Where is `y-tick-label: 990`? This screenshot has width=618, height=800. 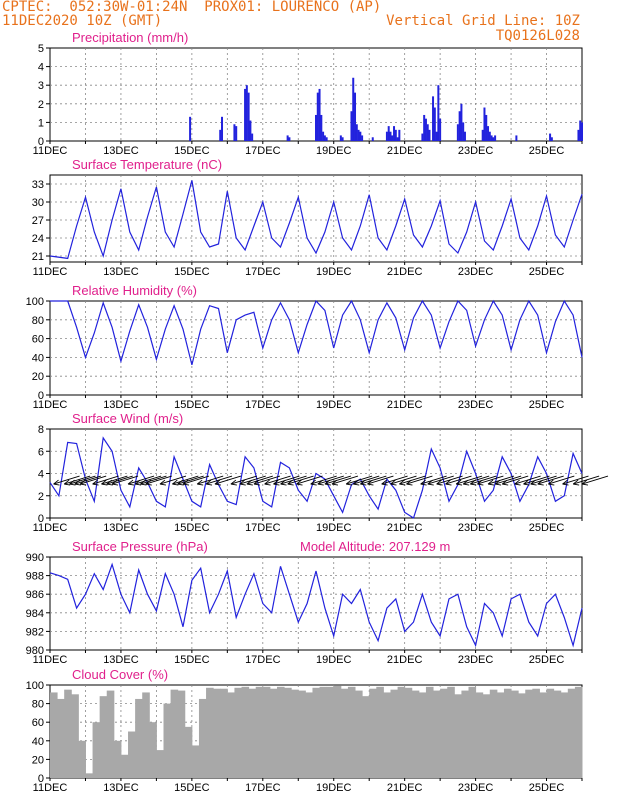
y-tick-label: 990 is located at coordinates (35, 558).